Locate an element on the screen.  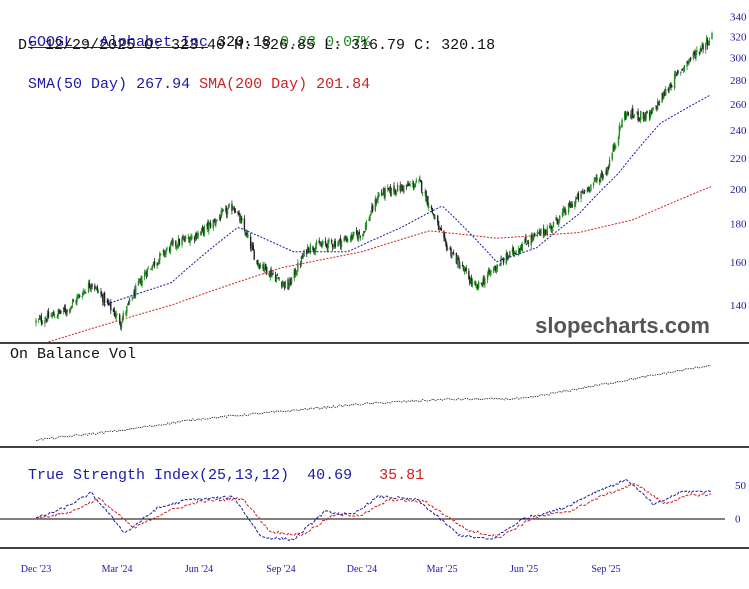
tsi-axis-tick: 0 is located at coordinates (738, 519).